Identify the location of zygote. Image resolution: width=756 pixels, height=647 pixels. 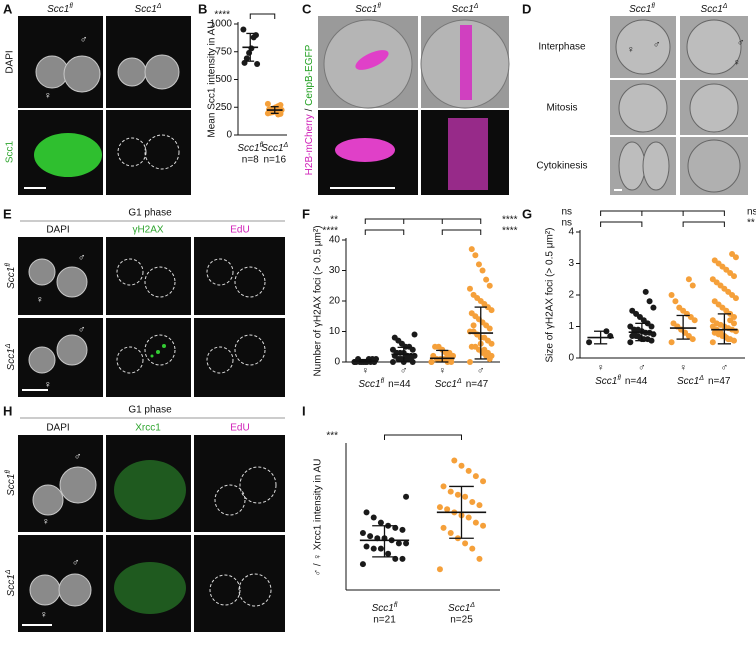
(714, 108).